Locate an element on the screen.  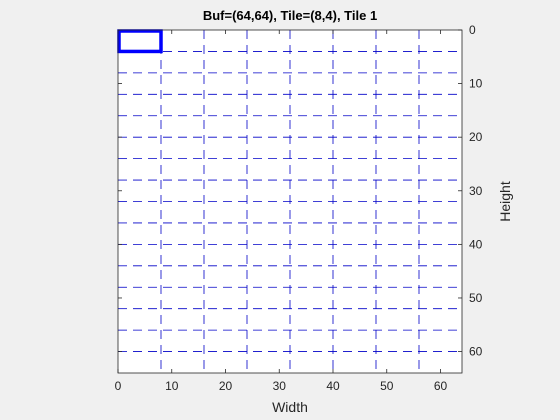
y-tick-label: 0 is located at coordinates (472, 30).